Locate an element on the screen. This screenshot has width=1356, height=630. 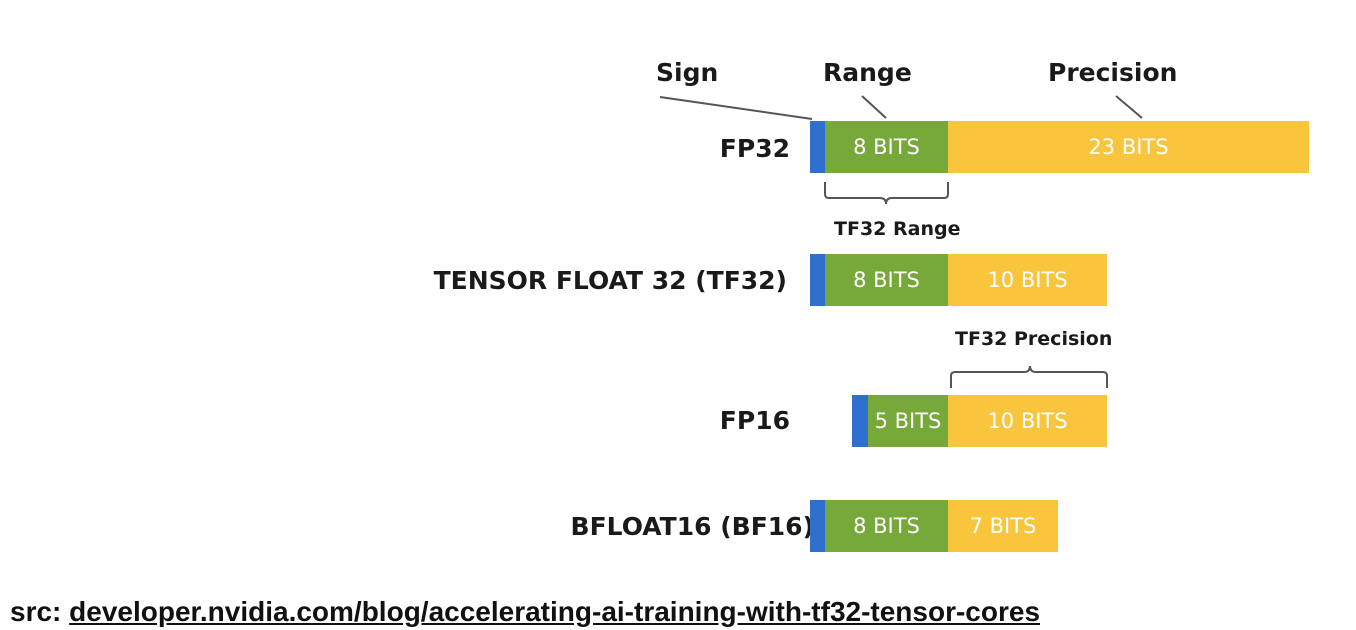
bf16-mantissa-segment: 7 BITS is located at coordinates (1003, 526).